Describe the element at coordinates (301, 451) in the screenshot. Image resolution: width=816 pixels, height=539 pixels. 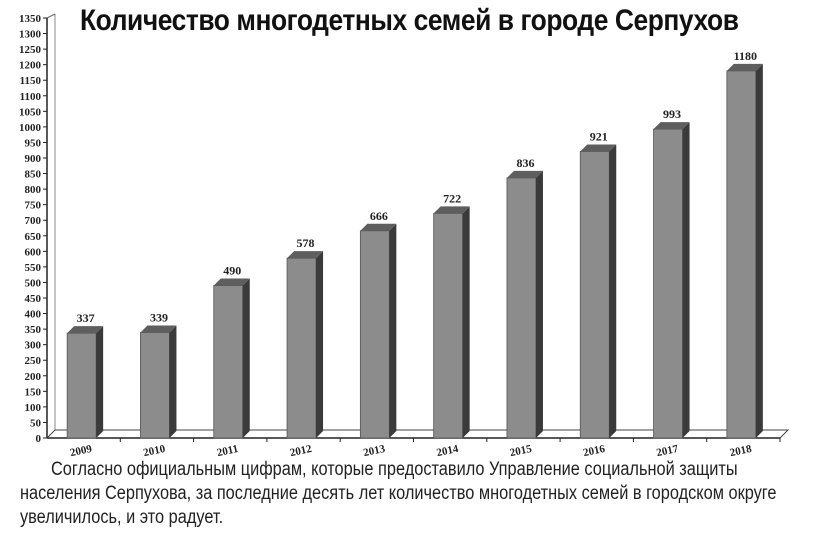
I see `x-tick-label: 2012` at that location.